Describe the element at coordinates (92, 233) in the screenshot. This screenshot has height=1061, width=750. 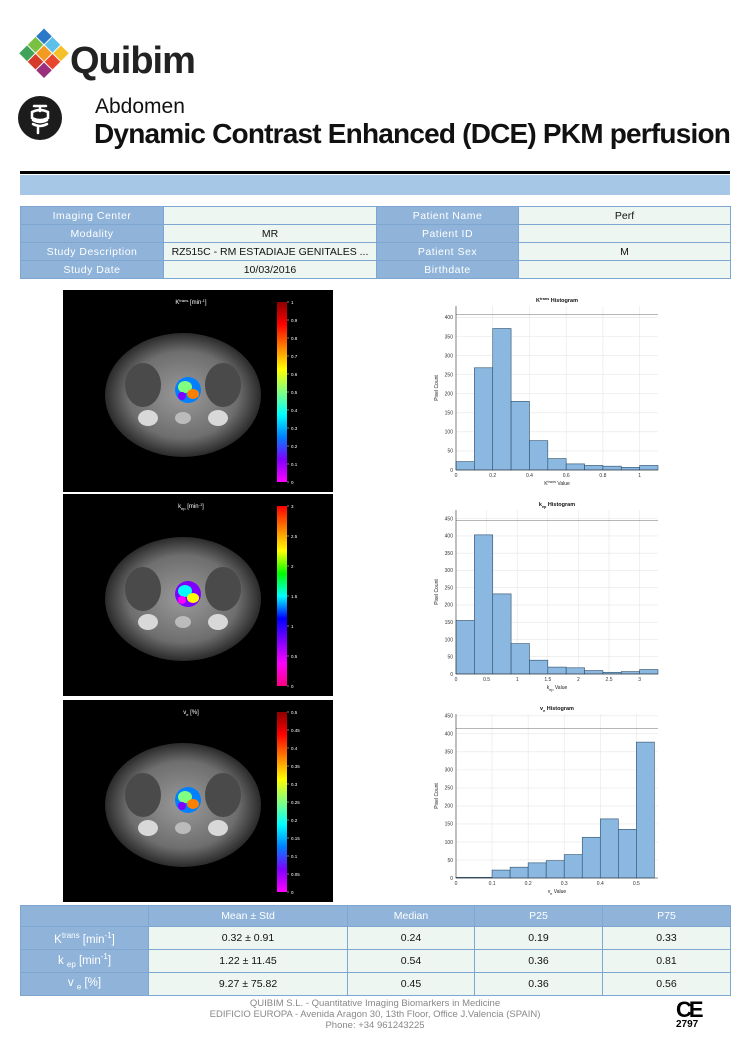
I see `info-label: Modality` at that location.